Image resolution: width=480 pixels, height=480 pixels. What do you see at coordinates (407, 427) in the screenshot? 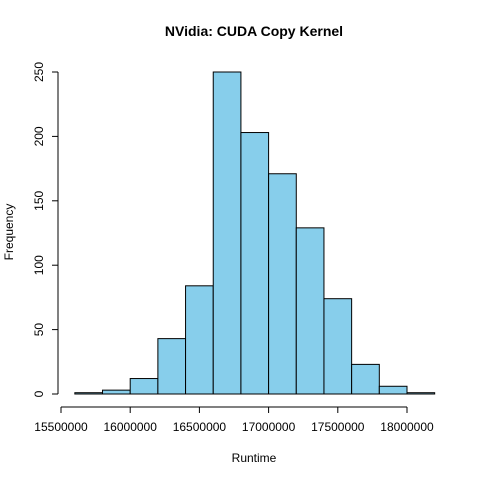
I see `x-tick-label: 18000000` at bounding box center [407, 427].